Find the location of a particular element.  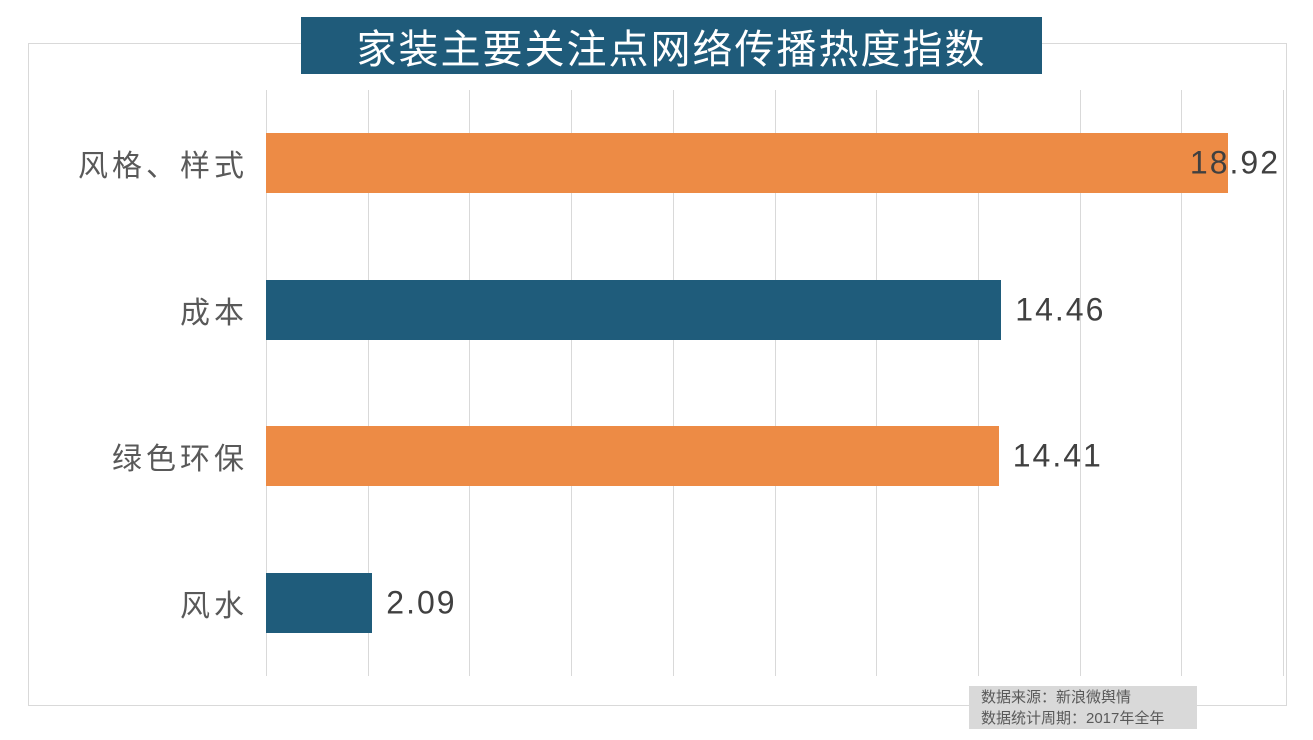

bar-fenggeyangshi is located at coordinates (747, 163).